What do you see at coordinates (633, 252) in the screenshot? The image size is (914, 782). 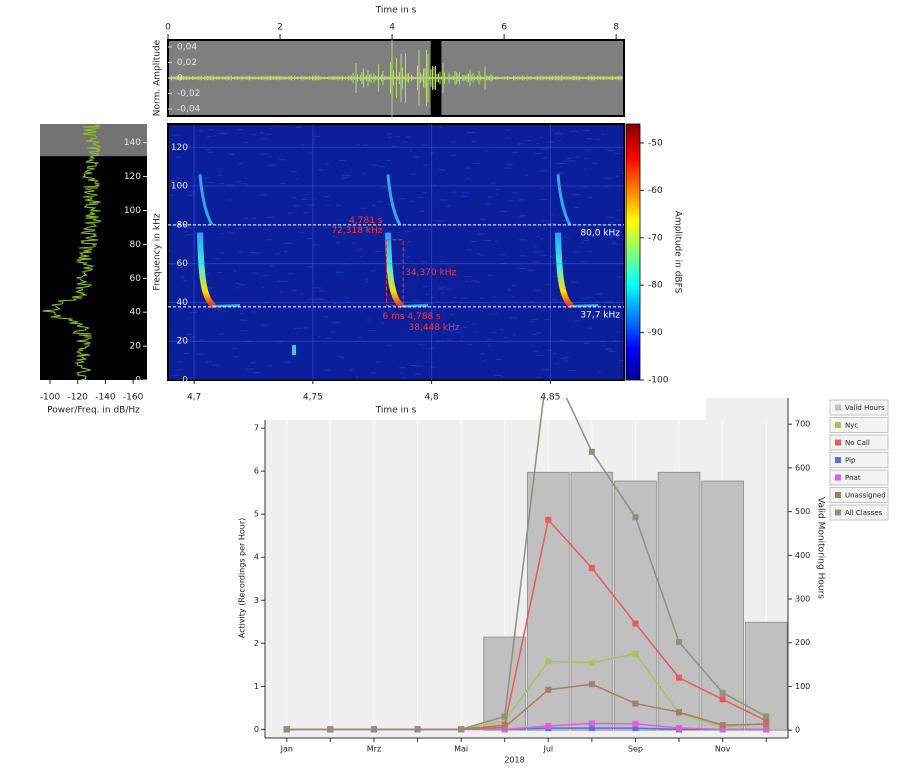 I see `colorbar` at bounding box center [633, 252].